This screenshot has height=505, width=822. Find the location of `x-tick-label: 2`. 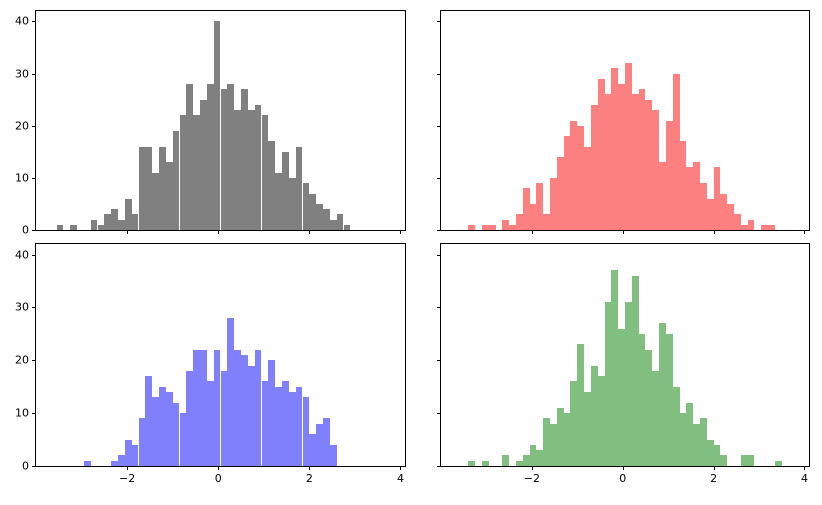

x-tick-label: 2 is located at coordinates (714, 478).